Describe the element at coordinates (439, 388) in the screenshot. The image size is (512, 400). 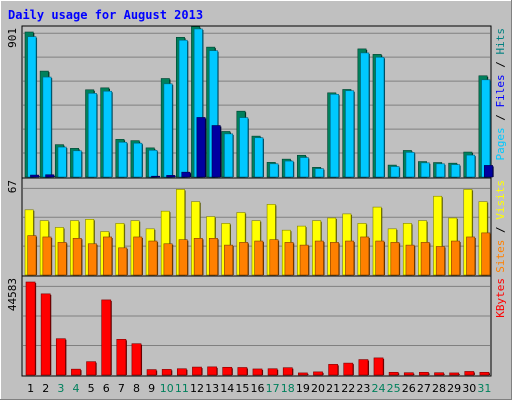
I see `day-label-28: 28` at that location.